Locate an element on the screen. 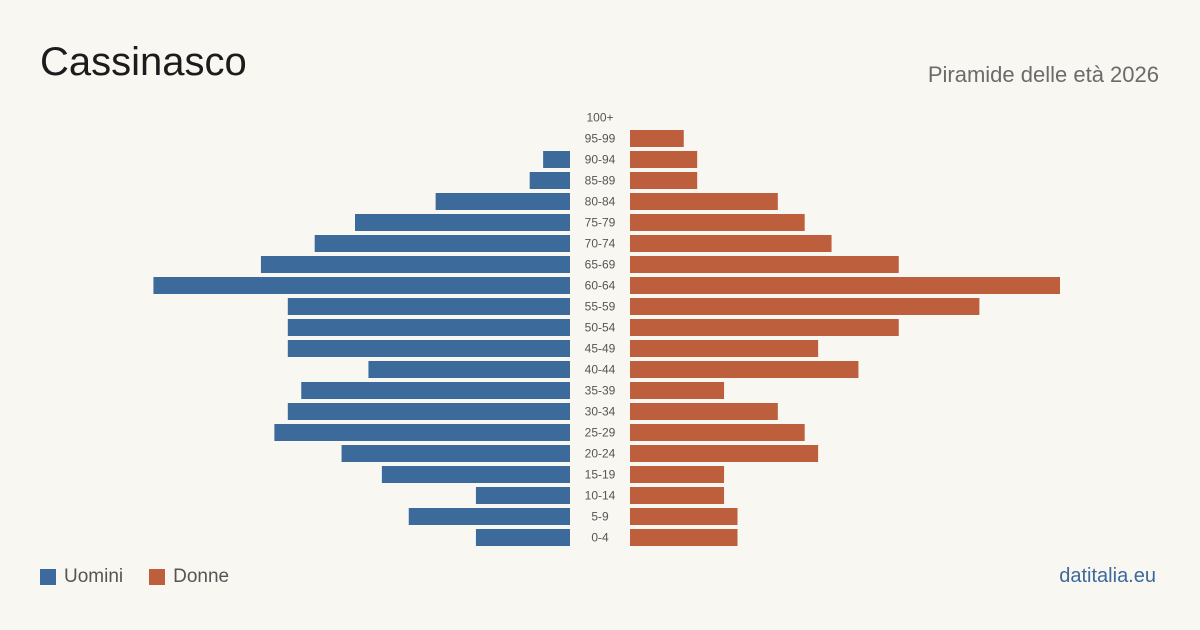  age-label: 35-39 is located at coordinates (600, 391).